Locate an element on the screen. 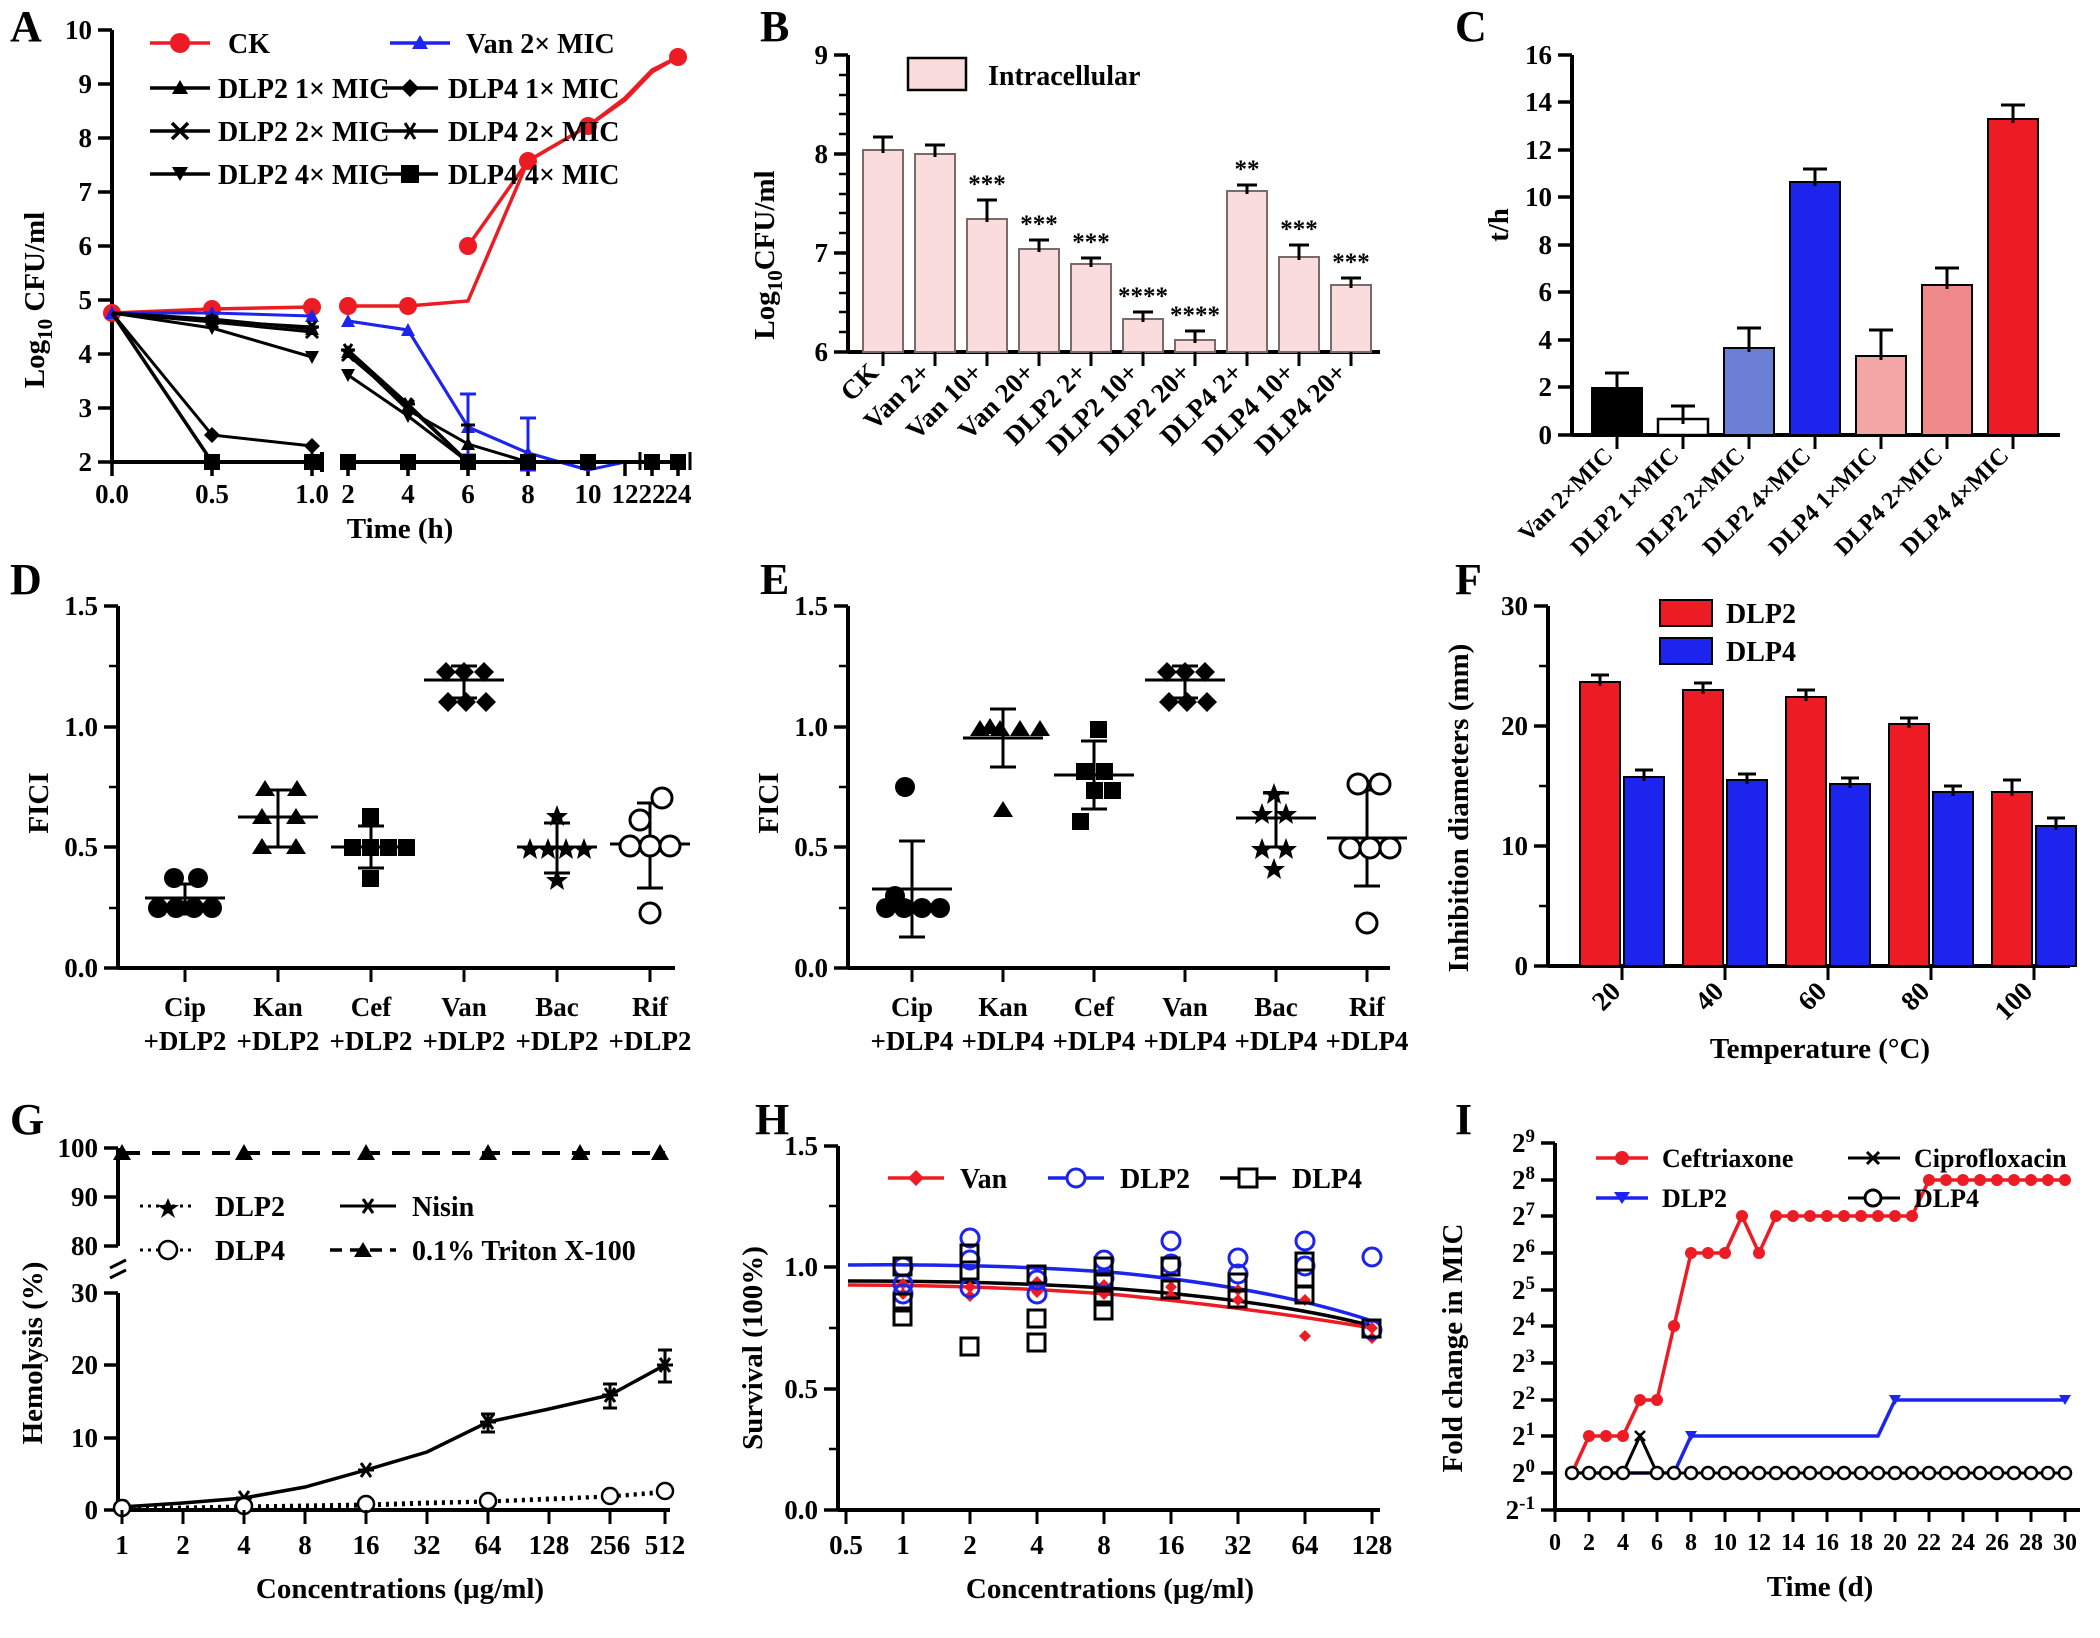 The image size is (2100, 1638). svg-text: 80 is located at coordinates (1915, 996).